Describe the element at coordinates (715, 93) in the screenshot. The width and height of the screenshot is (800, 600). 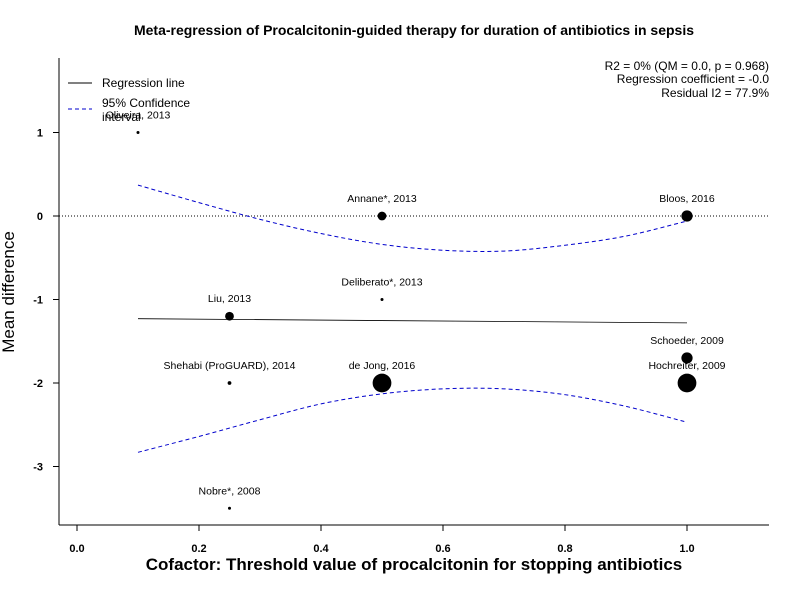
I see `stats-residual-i2: Residual I2 = 77.9%` at that location.